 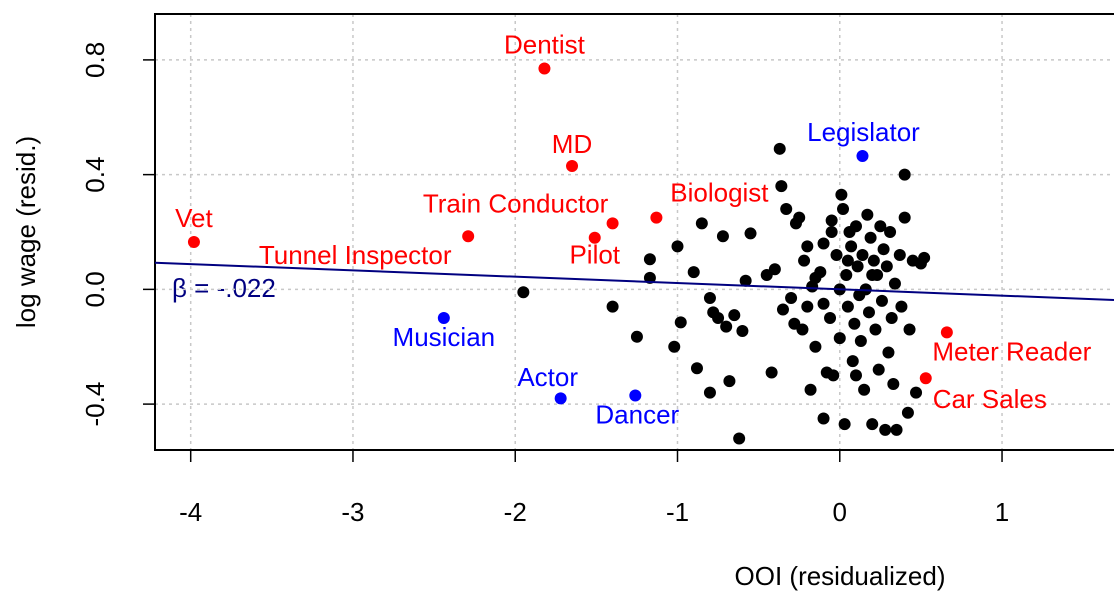 I want to click on point-label: MD, so click(x=572, y=144).